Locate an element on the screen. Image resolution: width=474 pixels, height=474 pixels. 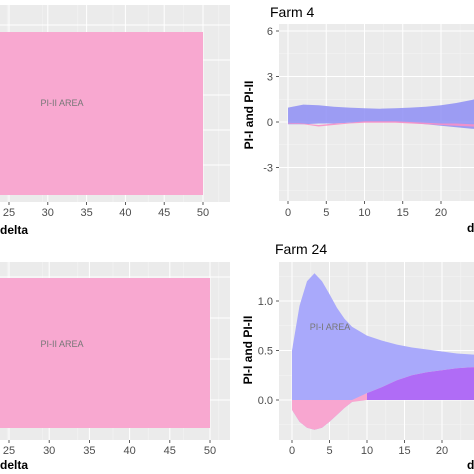
y-tick-label: 3 is located at coordinates (270, 78).